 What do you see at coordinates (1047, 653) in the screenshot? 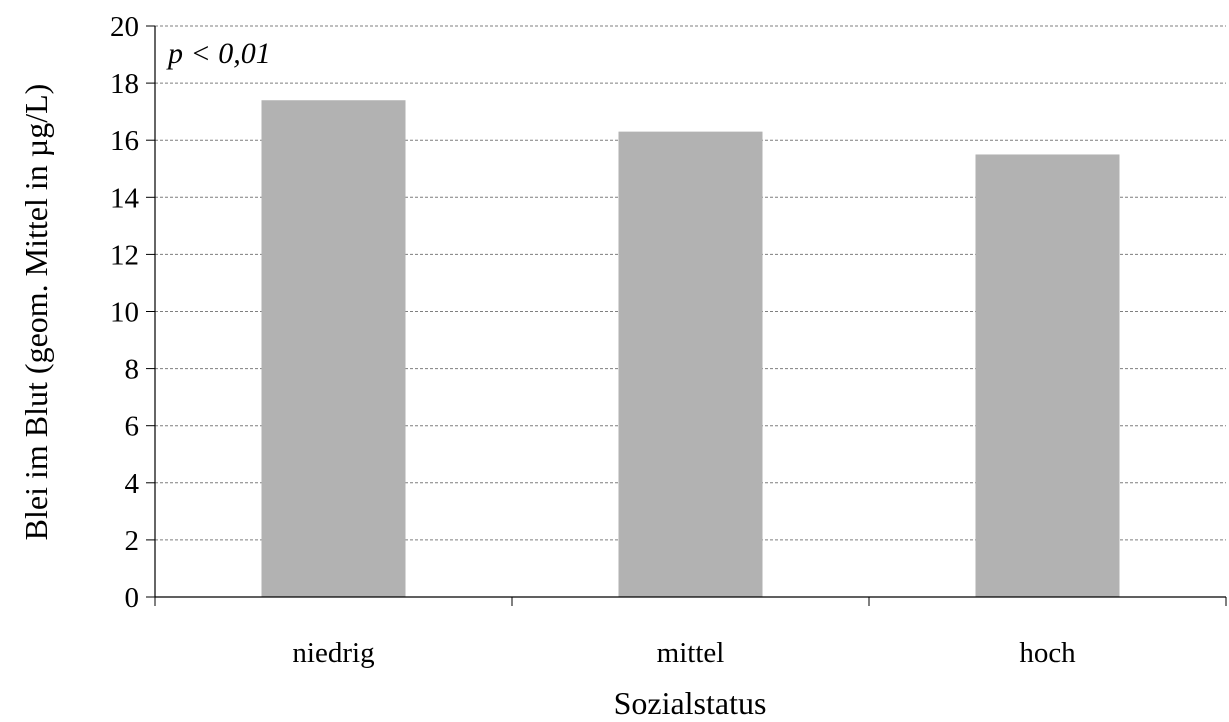
I see `x-category-label: hoch` at bounding box center [1047, 653].